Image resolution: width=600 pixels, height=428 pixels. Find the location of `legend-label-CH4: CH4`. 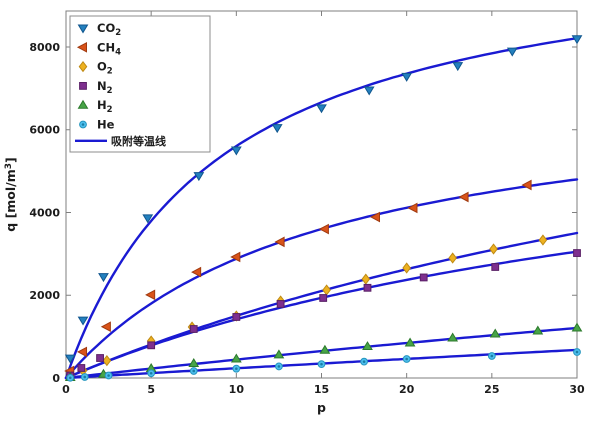

legend-label-CH4: CH4 is located at coordinates (109, 48).